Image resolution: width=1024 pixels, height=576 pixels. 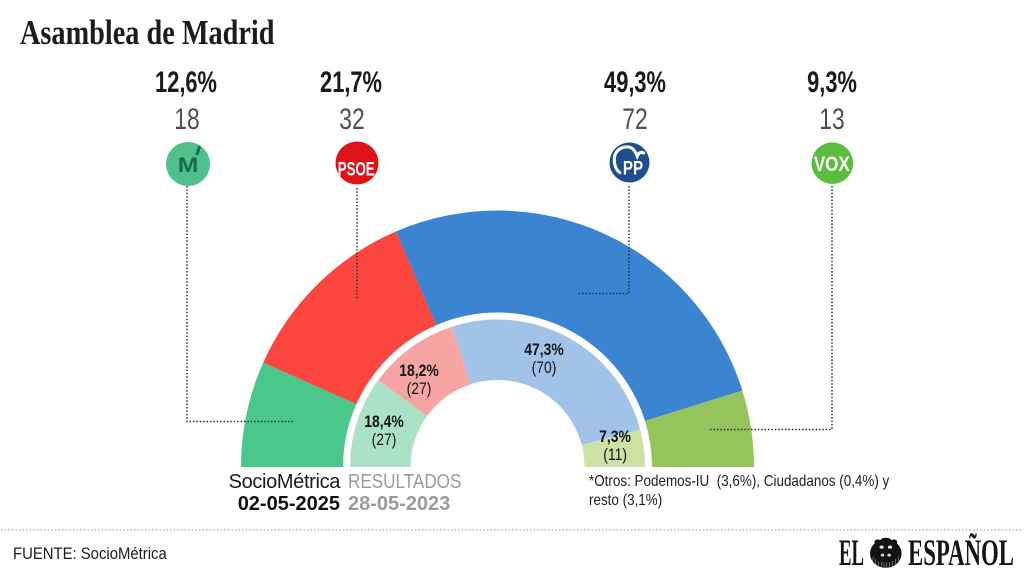 I want to click on svg-text: VOX, so click(x=832, y=164).